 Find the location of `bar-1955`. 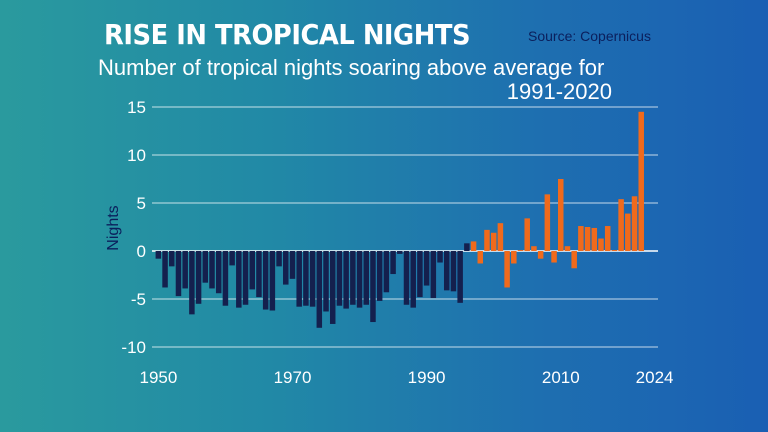

bar-1955 is located at coordinates (192, 283).